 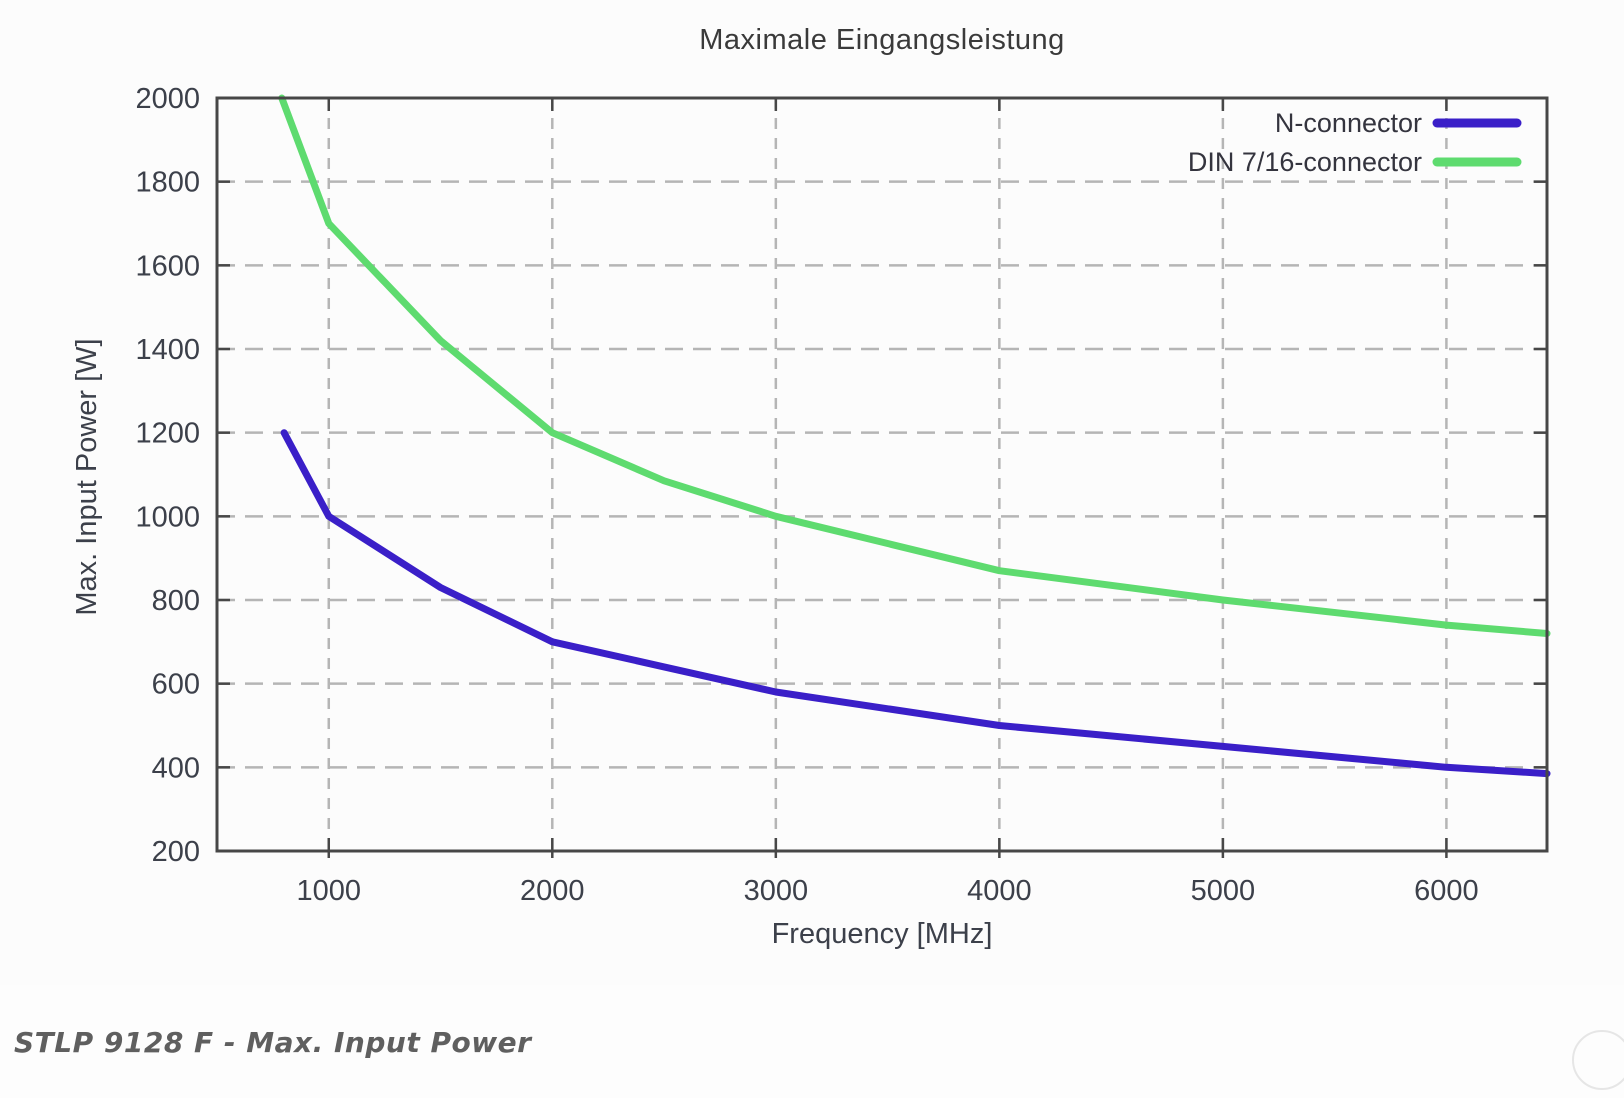 What do you see at coordinates (999, 891) in the screenshot?
I see `x-tick-label: 4000` at bounding box center [999, 891].